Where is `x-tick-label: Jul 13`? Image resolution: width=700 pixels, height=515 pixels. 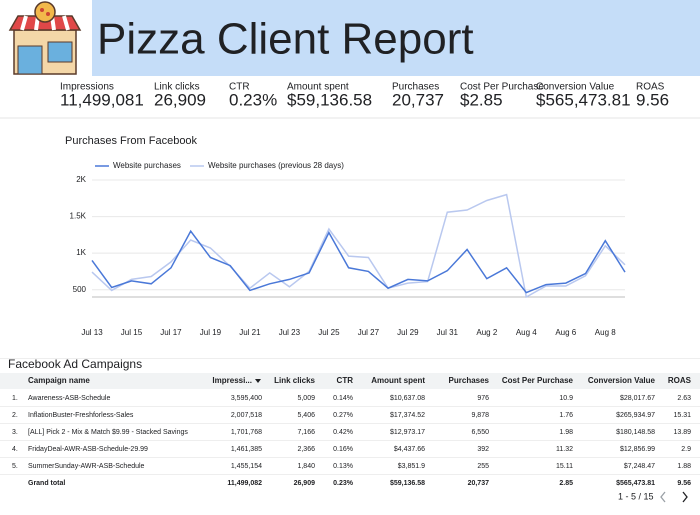 x-tick-label: Jul 13 is located at coordinates (92, 332).